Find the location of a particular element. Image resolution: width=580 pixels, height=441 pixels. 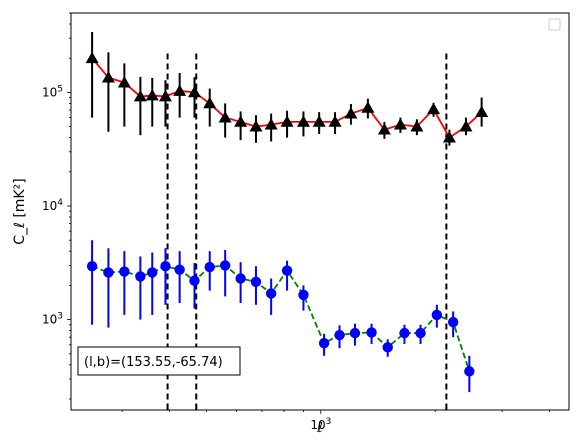

x-tick-label: 103 is located at coordinates (320, 424).